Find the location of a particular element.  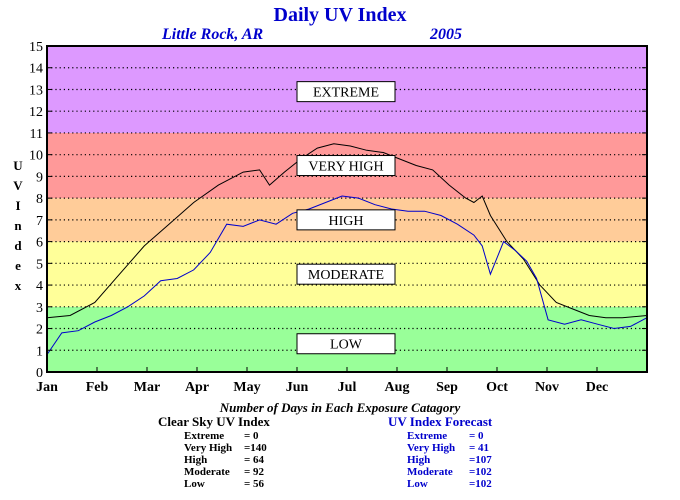

clear-sky-row: Very High is located at coordinates (208, 448).